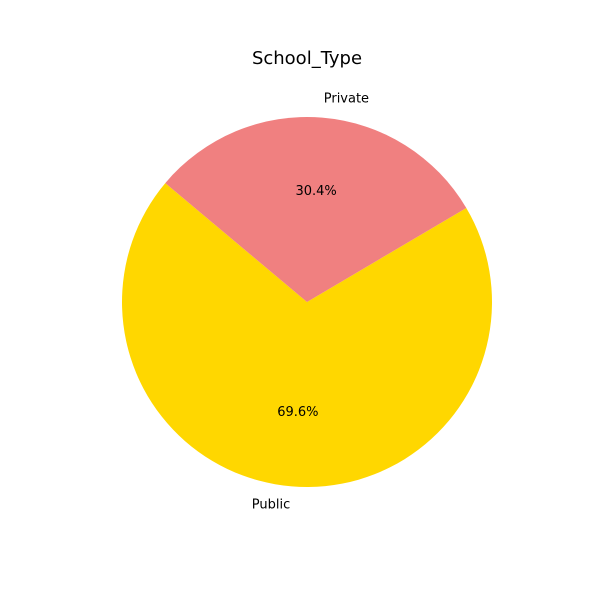  Describe the element at coordinates (315, 191) in the screenshot. I see `pie-percent-label-private: 30.4%` at that location.